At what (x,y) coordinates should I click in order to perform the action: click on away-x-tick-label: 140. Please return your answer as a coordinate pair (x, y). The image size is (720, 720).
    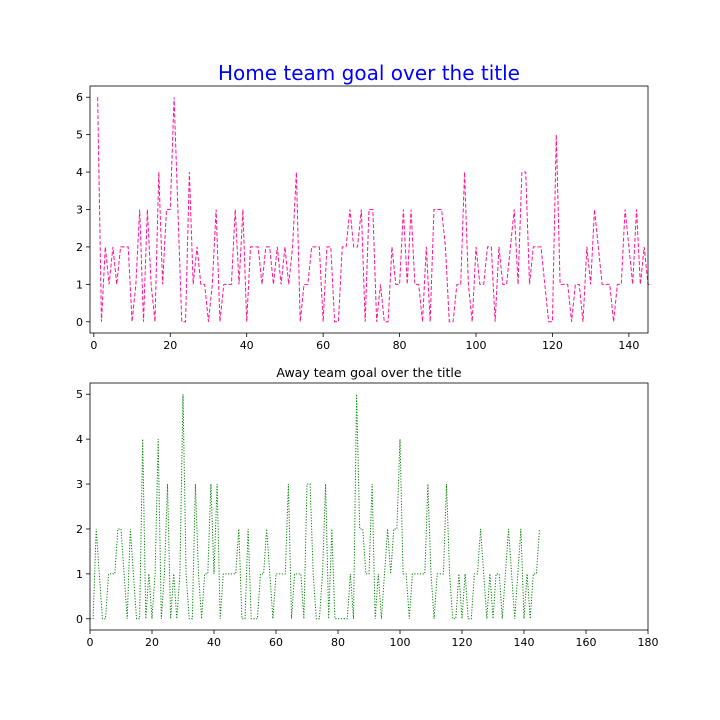
    Looking at the image, I should click on (524, 642).